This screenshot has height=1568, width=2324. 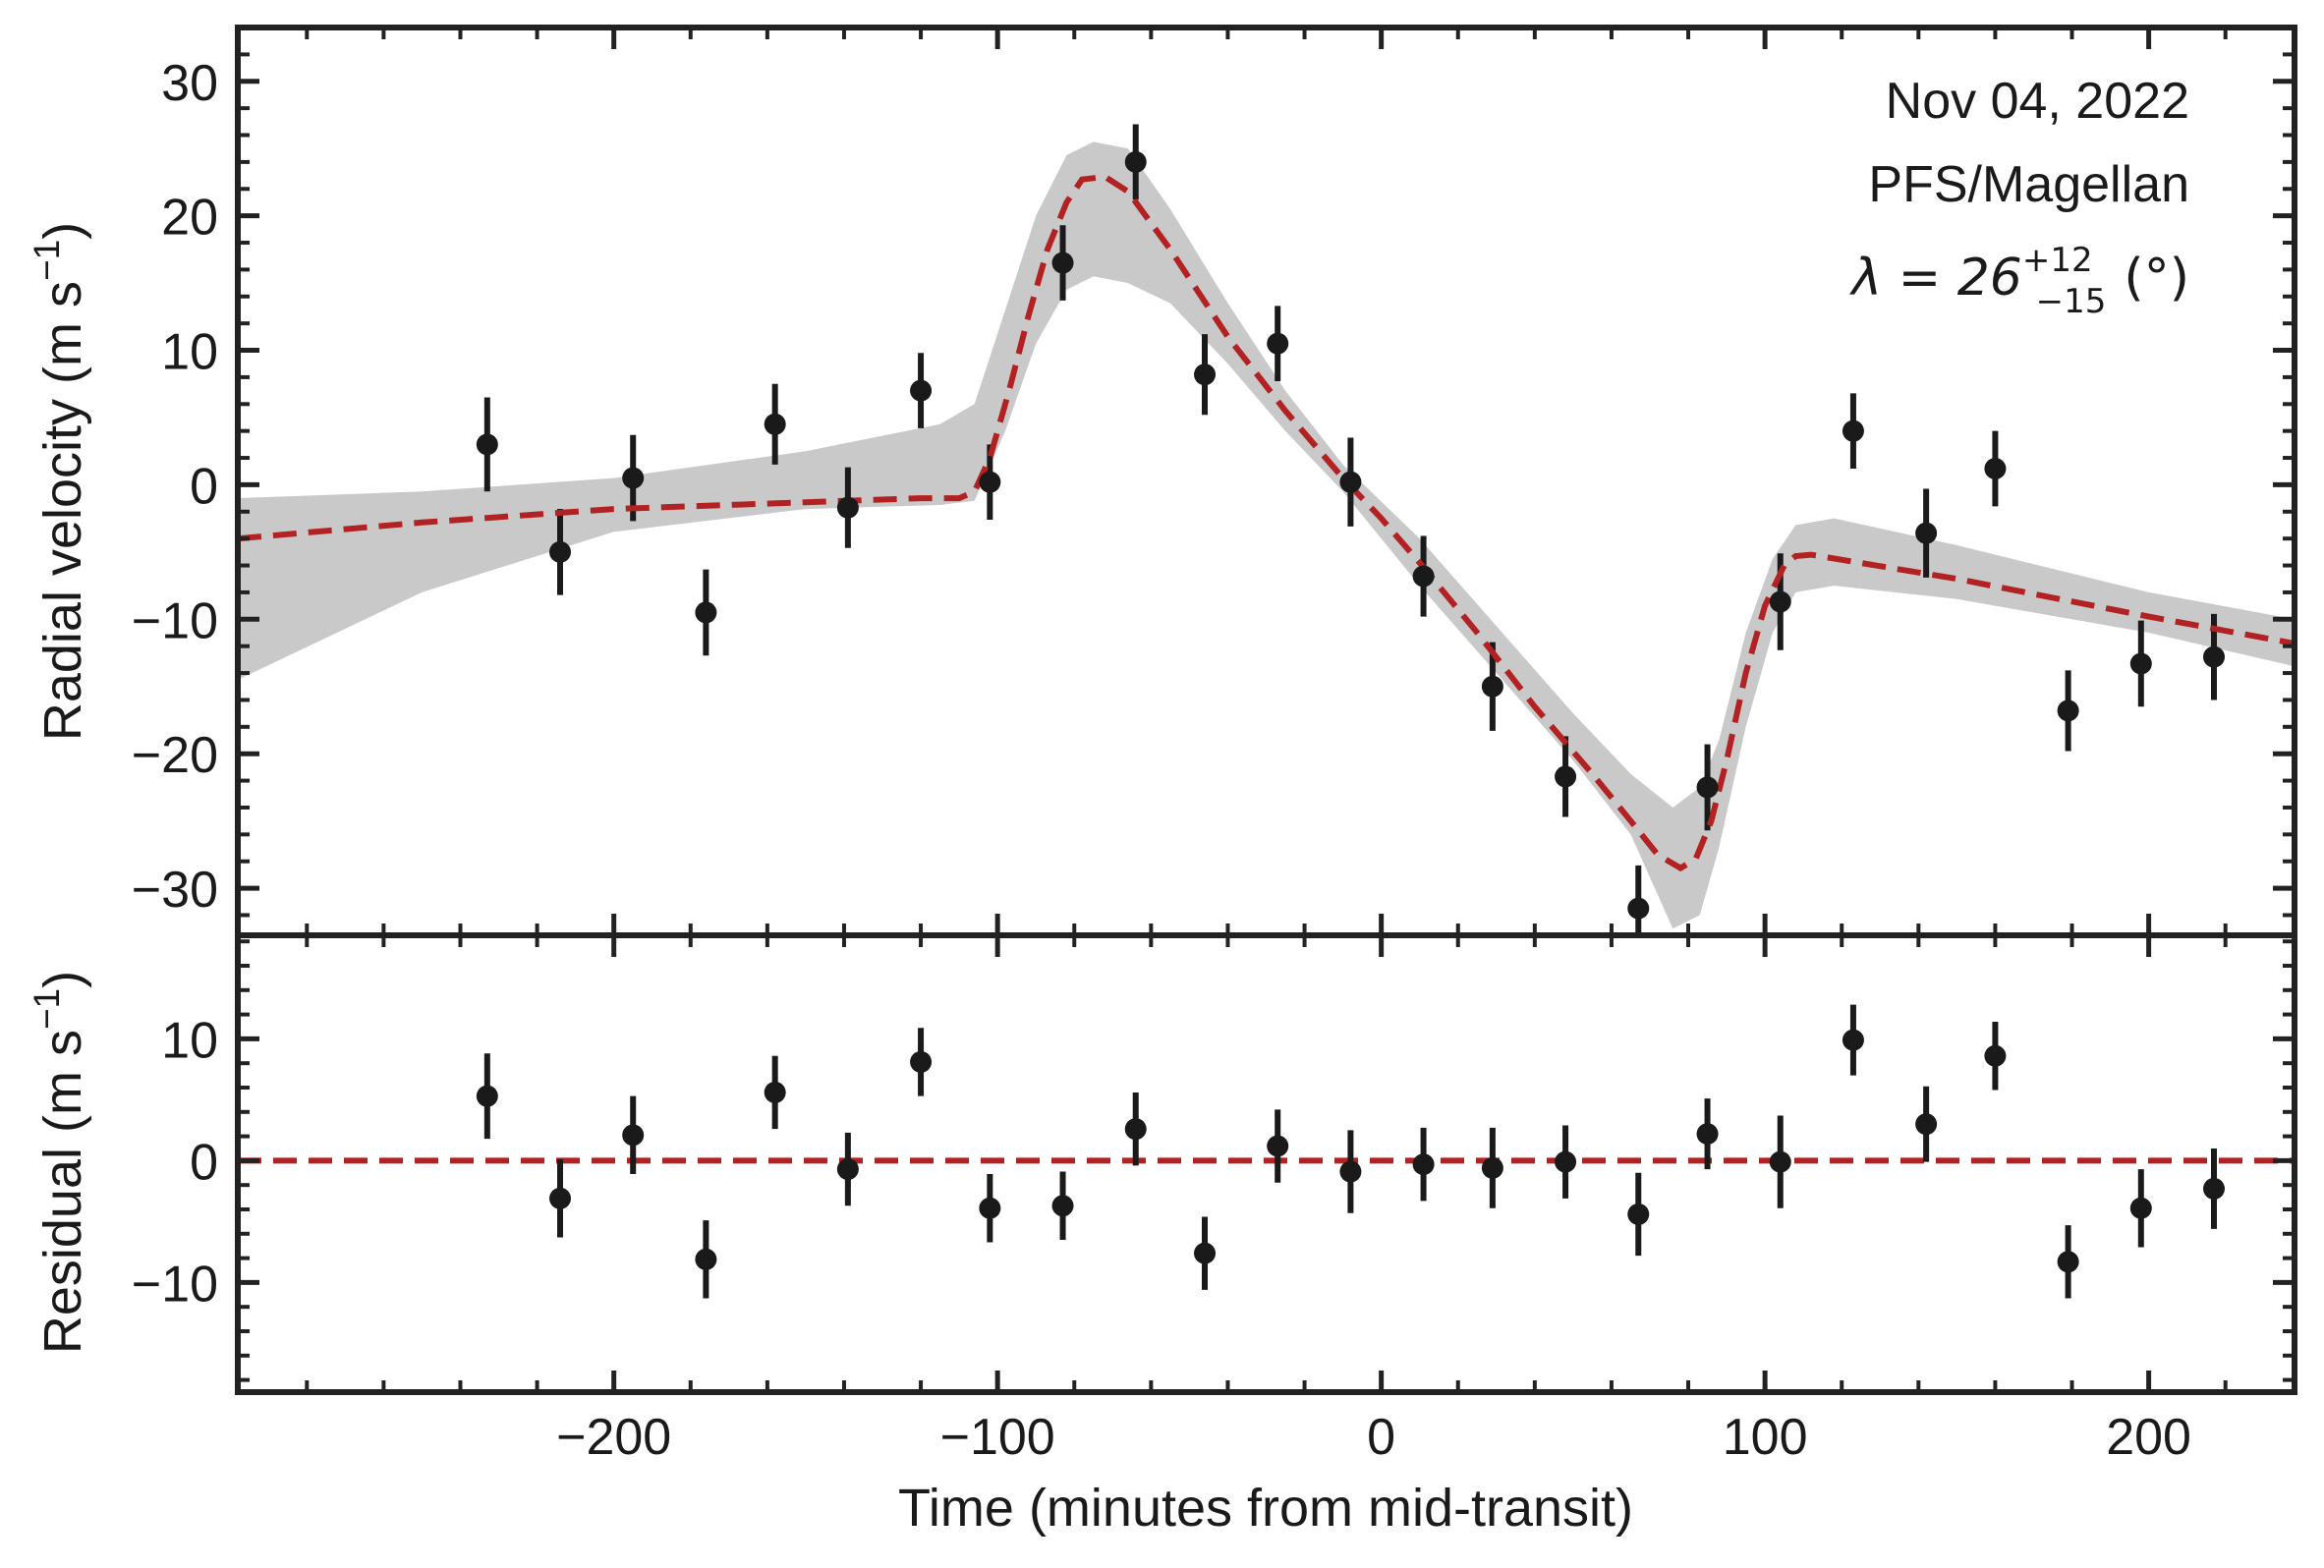 I want to click on residual-y-axis-label: Residual (m s−1), so click(x=60, y=1162).